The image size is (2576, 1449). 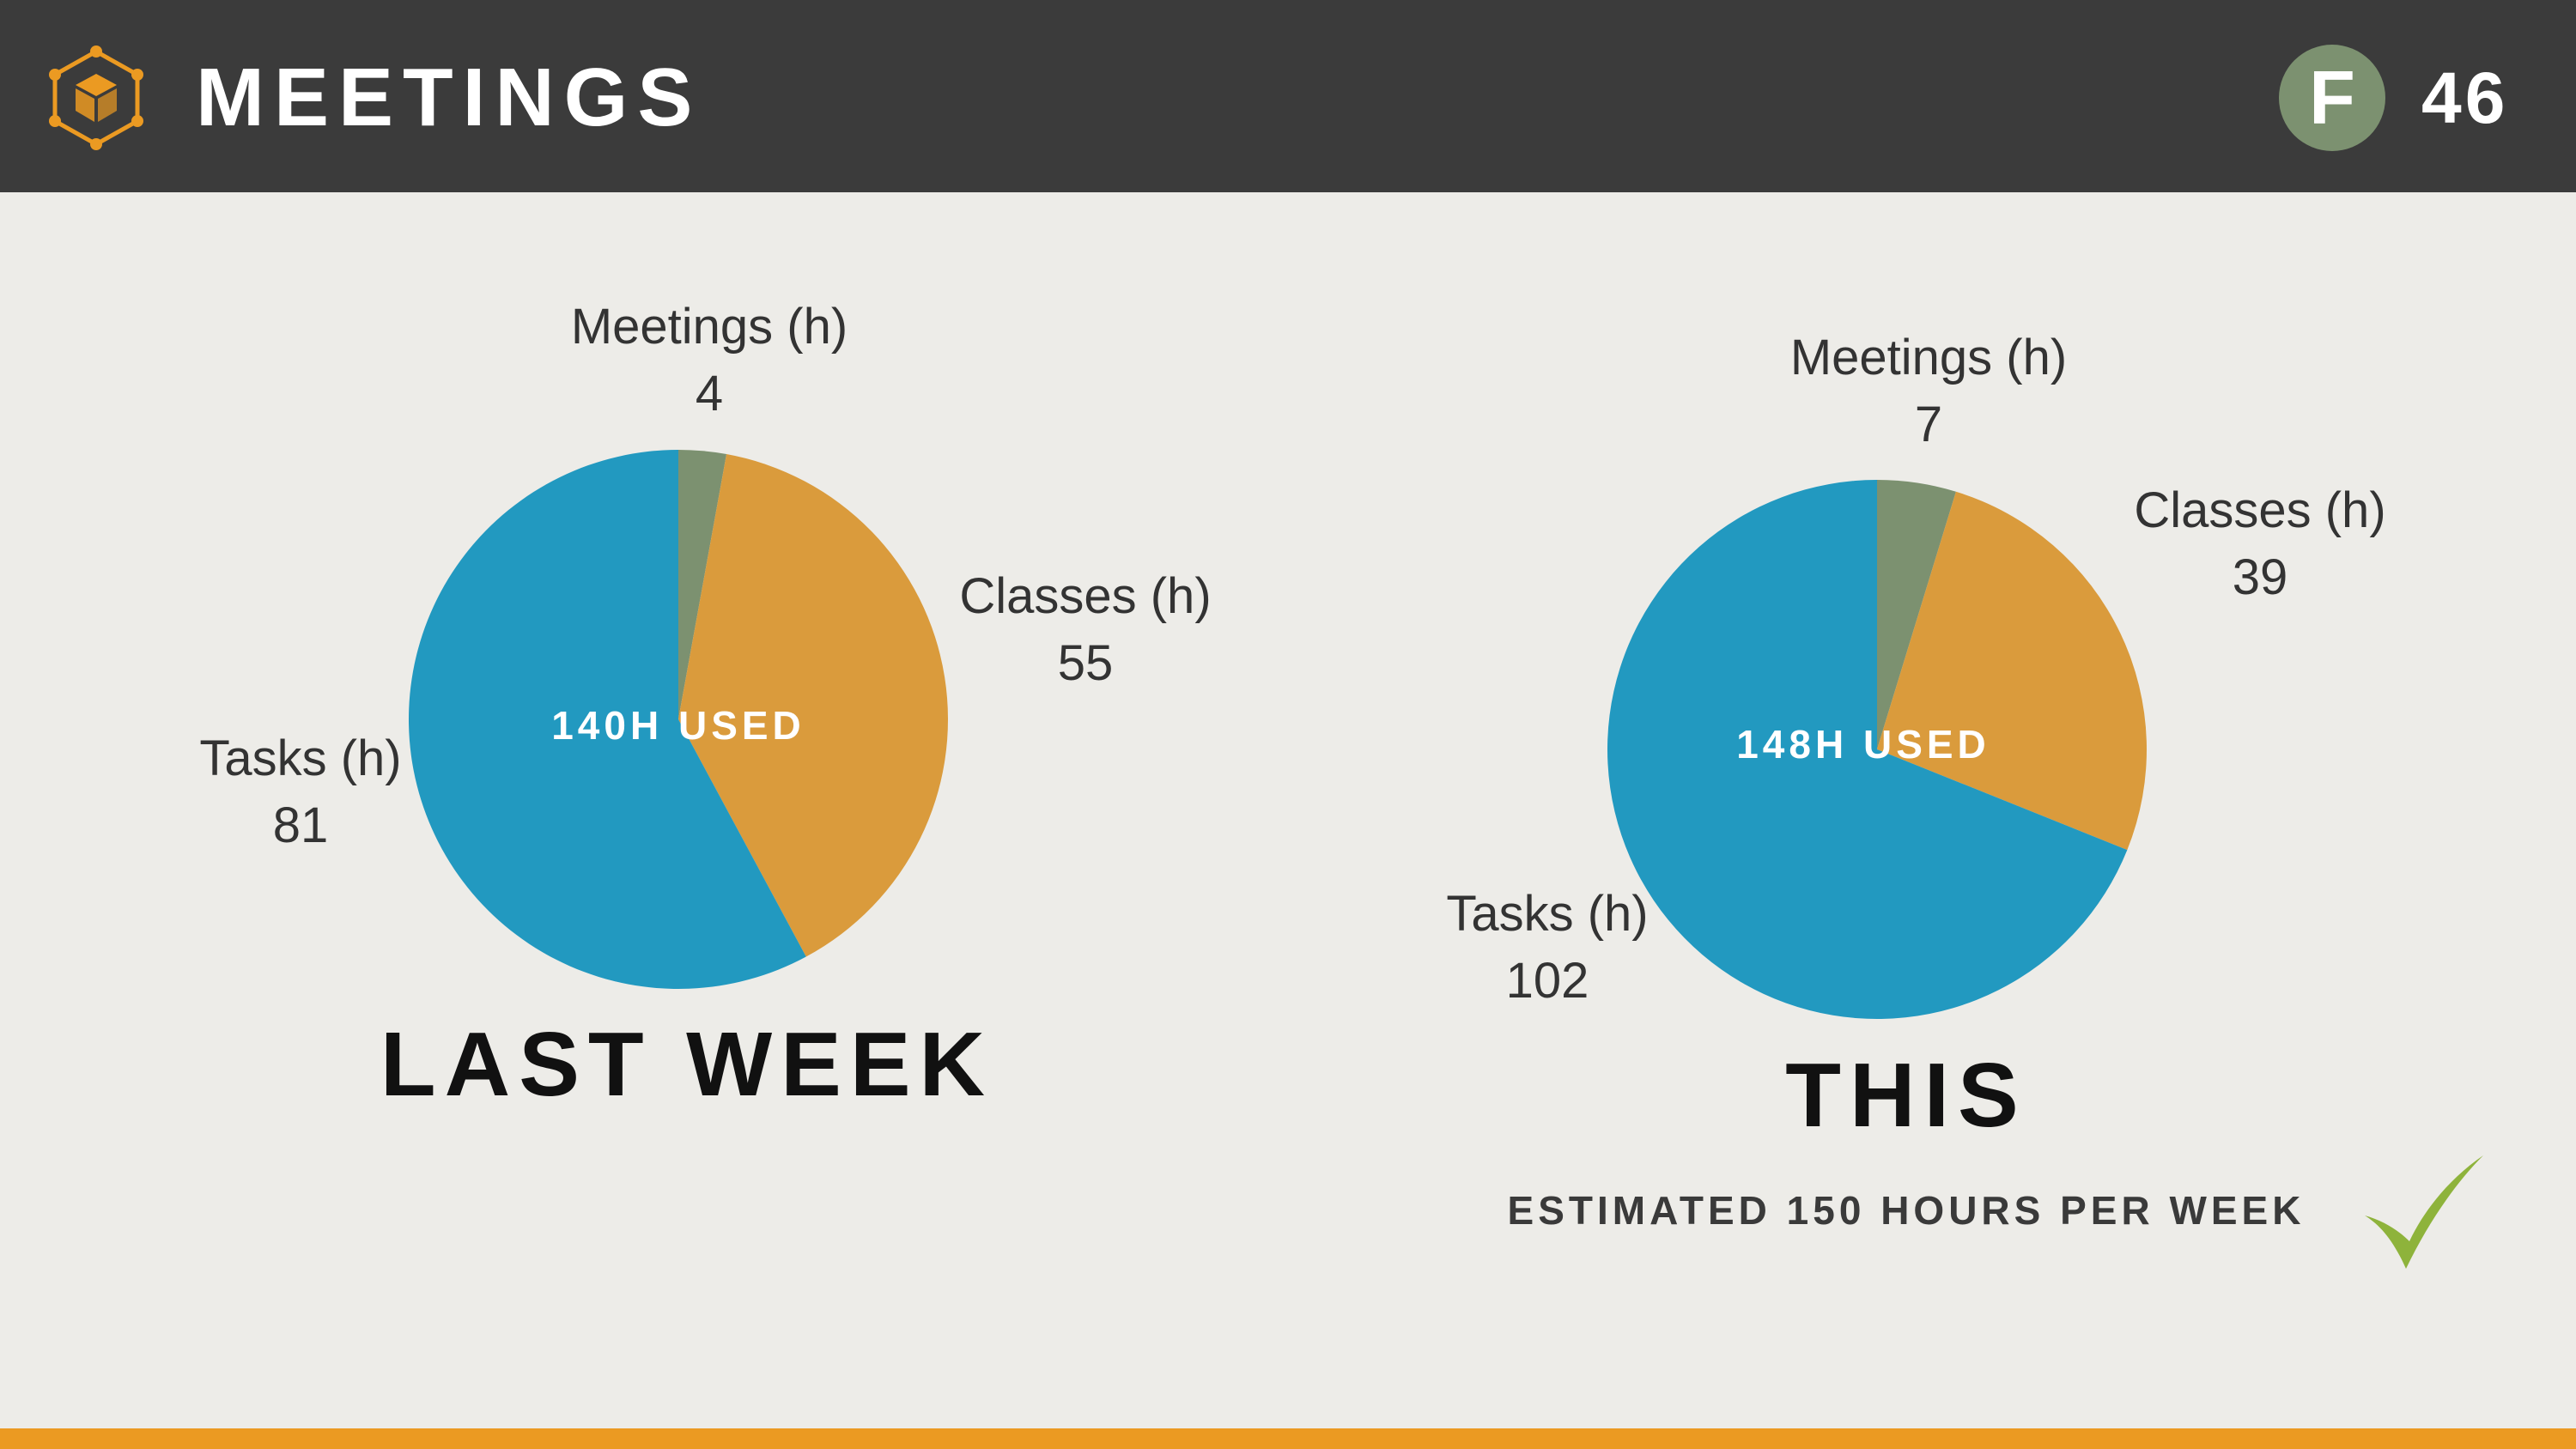 What do you see at coordinates (678, 725) in the screenshot?
I see `pie-center-label: 140H USED` at bounding box center [678, 725].